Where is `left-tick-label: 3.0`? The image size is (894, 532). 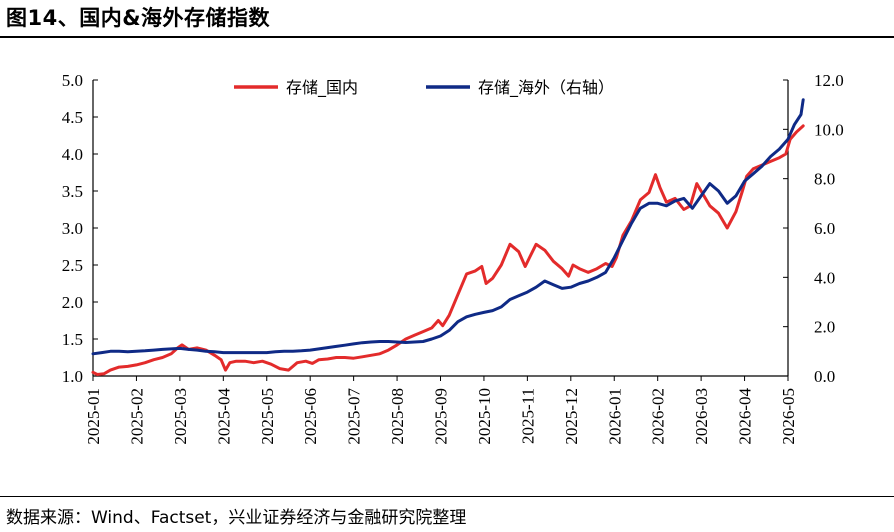
left-tick-label: 3.0 is located at coordinates (72, 228).